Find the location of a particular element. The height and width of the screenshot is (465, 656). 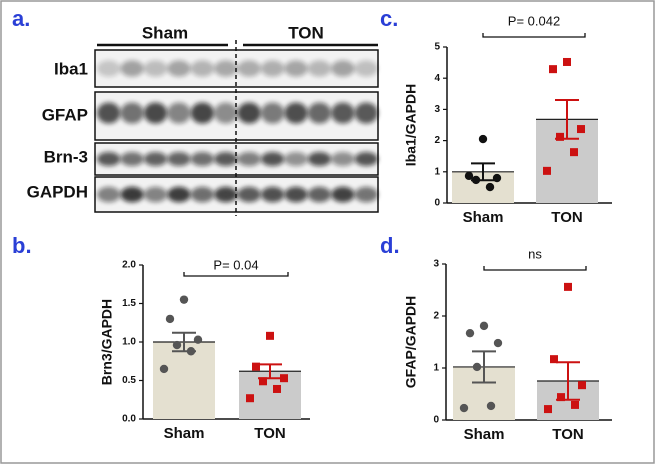

y-axis-label: Iba1/GAPDH is located at coordinates (411, 125).